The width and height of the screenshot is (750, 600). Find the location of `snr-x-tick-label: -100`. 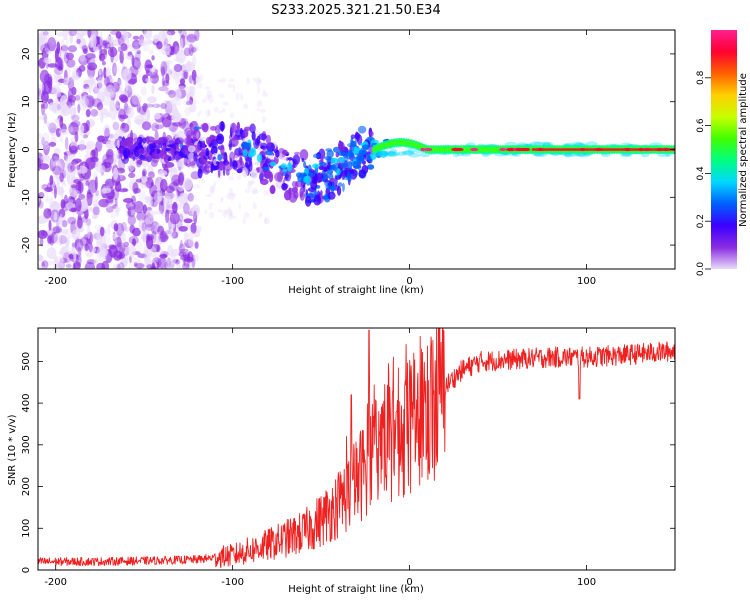

snr-x-tick-label: -100 is located at coordinates (232, 582).